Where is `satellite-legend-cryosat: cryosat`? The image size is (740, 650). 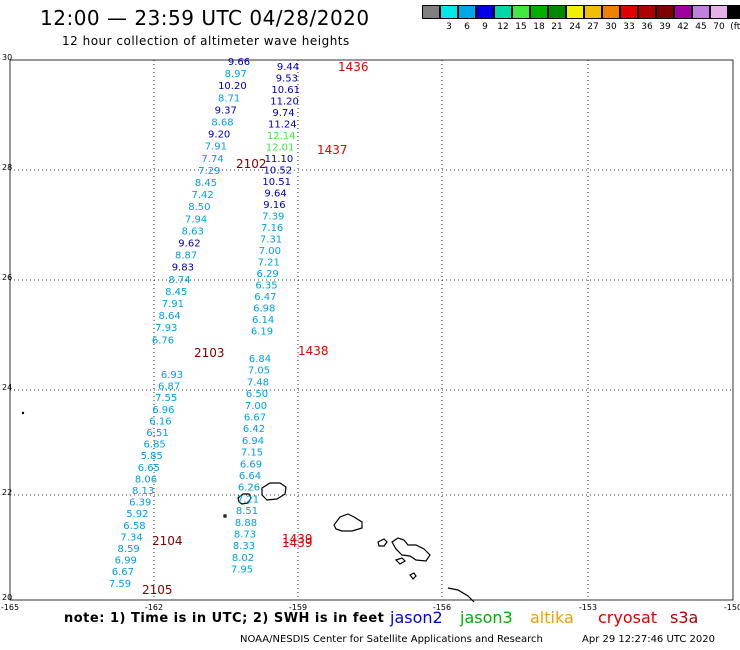 satellite-legend-cryosat: cryosat is located at coordinates (628, 617).